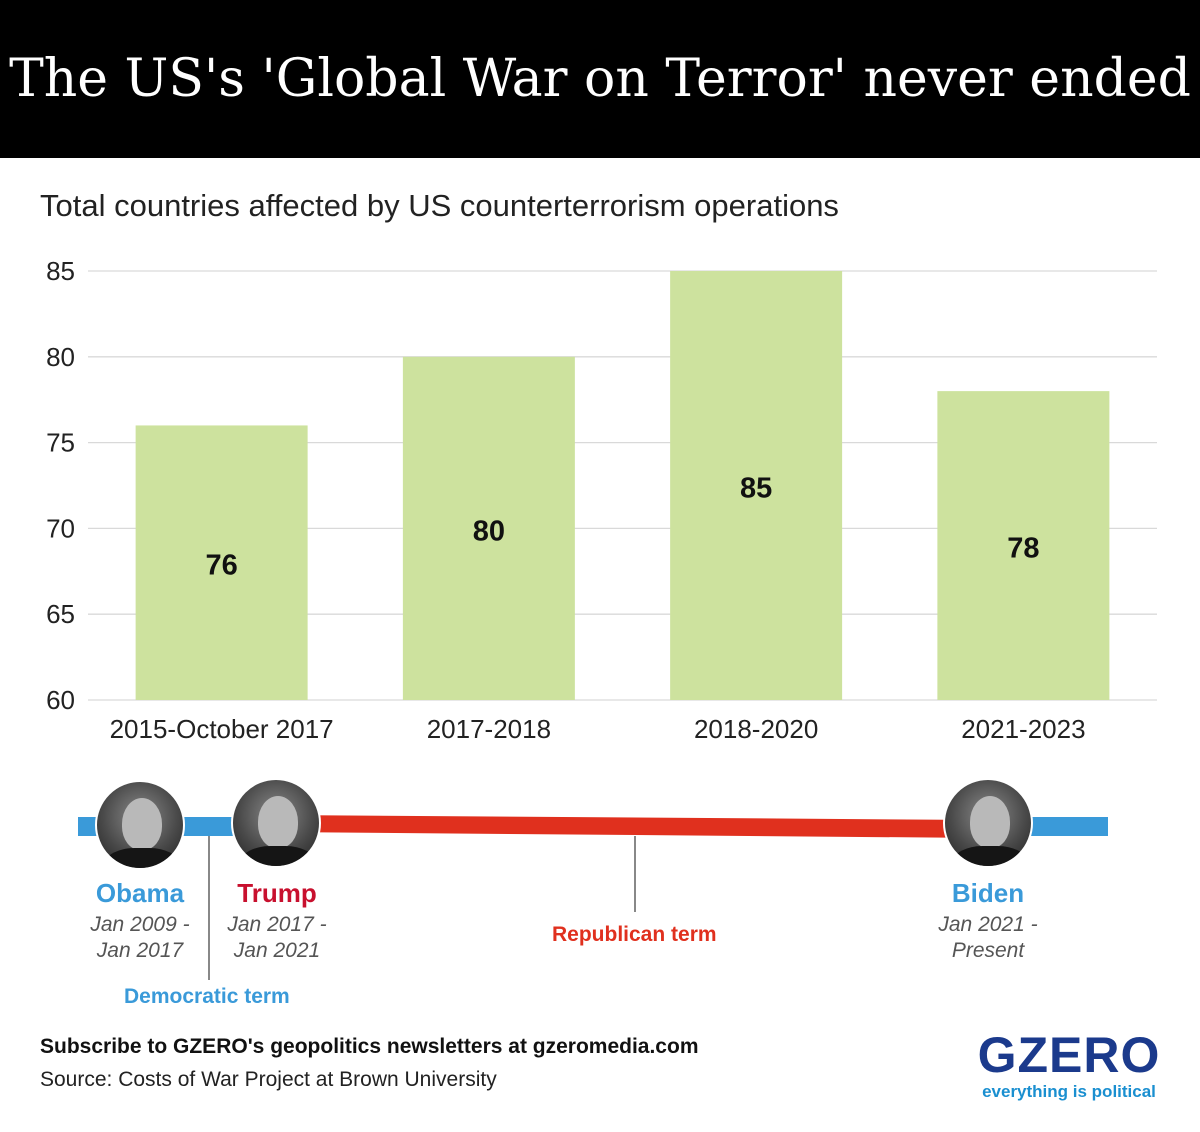  What do you see at coordinates (756, 489) in the screenshot?
I see `data-label: 85` at bounding box center [756, 489].